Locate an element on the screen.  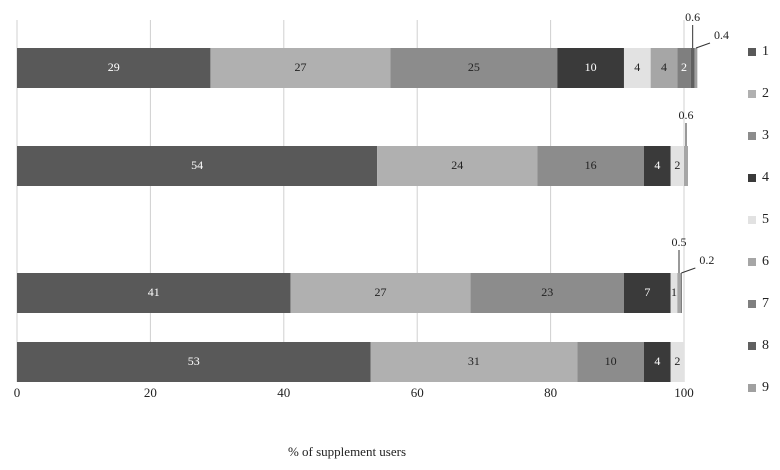
legend-label: 7 is located at coordinates (765, 303).